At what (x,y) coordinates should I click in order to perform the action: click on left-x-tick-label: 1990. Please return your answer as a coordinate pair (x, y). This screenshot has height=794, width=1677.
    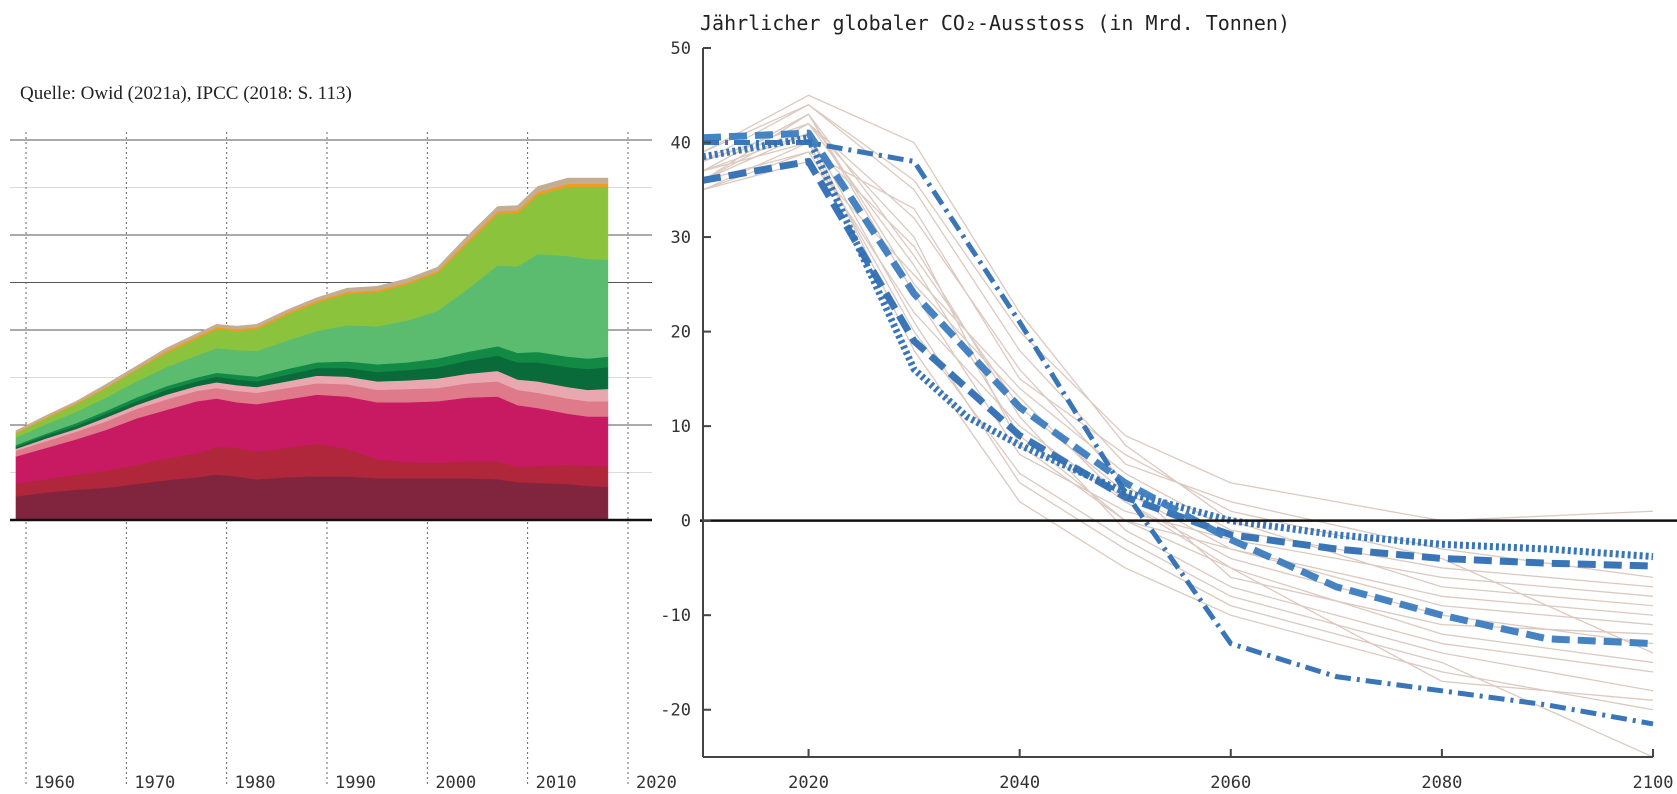
    Looking at the image, I should click on (355, 783).